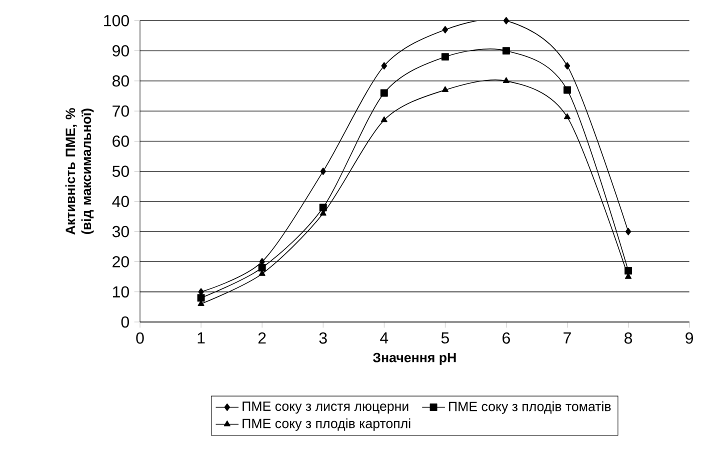 This screenshot has width=704, height=474. What do you see at coordinates (384, 338) in the screenshot?
I see `x-tick-label: 4` at bounding box center [384, 338].